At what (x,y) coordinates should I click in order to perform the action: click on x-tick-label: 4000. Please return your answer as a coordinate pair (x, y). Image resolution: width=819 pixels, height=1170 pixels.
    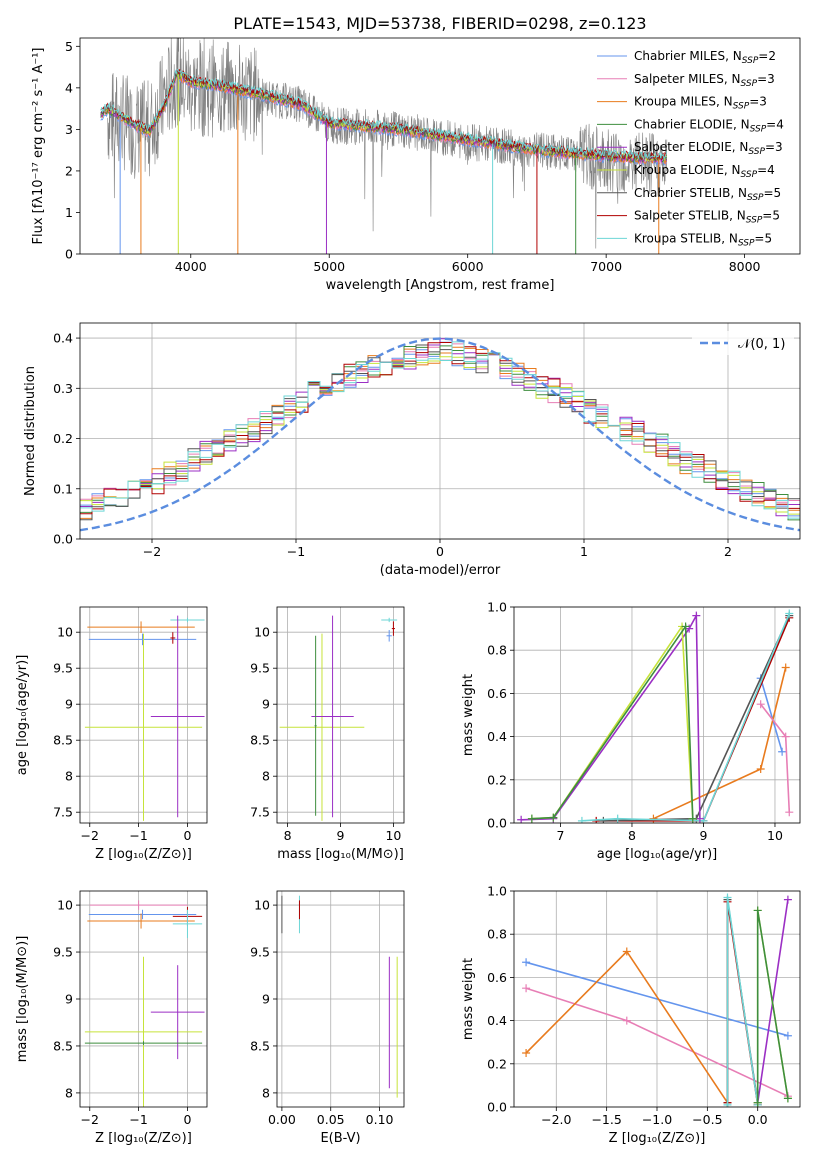
    Looking at the image, I should click on (191, 266).